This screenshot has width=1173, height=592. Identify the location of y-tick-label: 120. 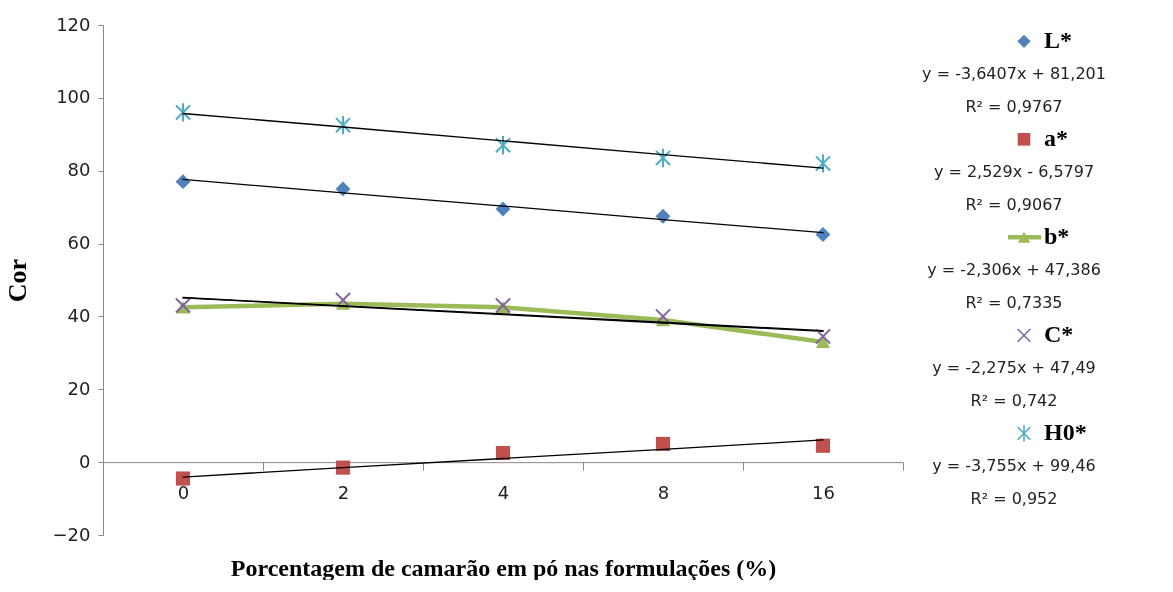
(73, 24).